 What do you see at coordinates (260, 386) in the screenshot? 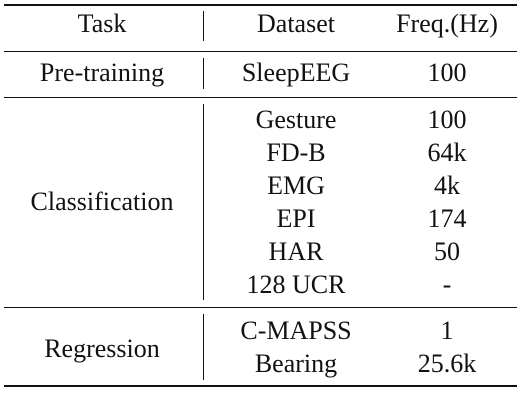
I see `table-bottom-rule` at bounding box center [260, 386].